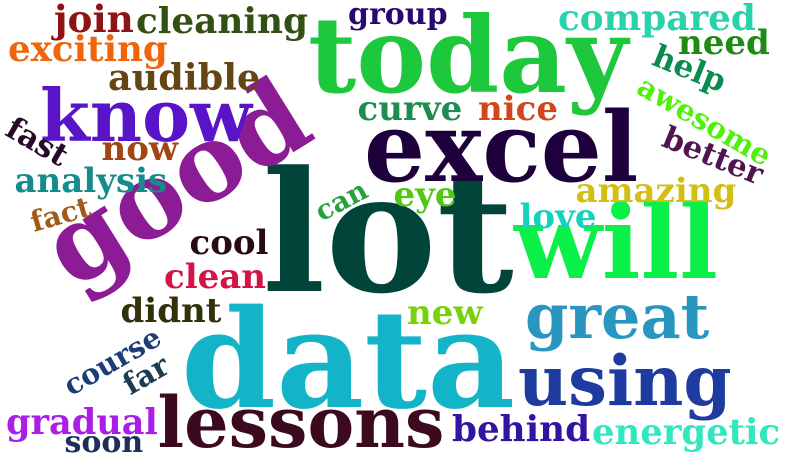 Image resolution: width=785 pixels, height=459 pixels. I want to click on word-eye: eye, so click(425, 195).